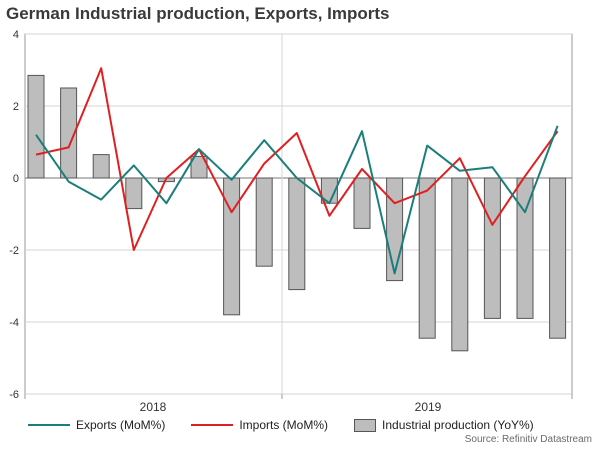  I want to click on source-note: Source: Refinitiv Datastream, so click(528, 439).